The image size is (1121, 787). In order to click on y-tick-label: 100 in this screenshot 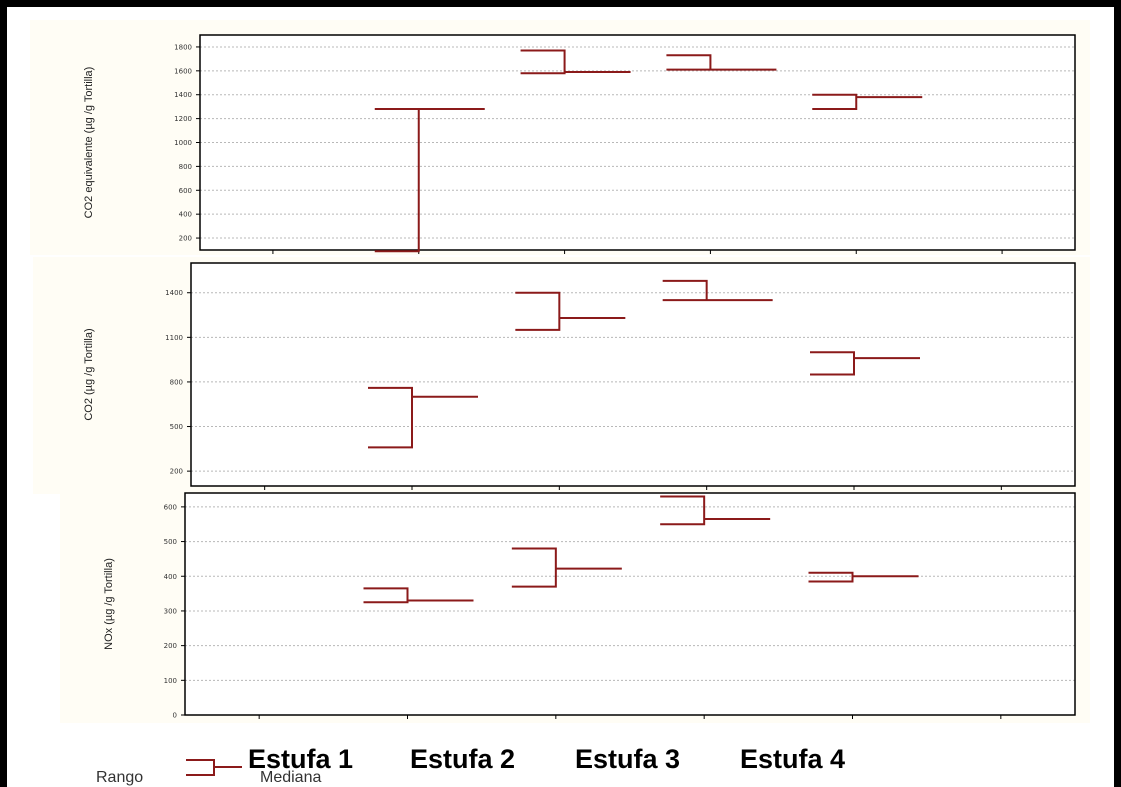, I will do `click(170, 681)`.